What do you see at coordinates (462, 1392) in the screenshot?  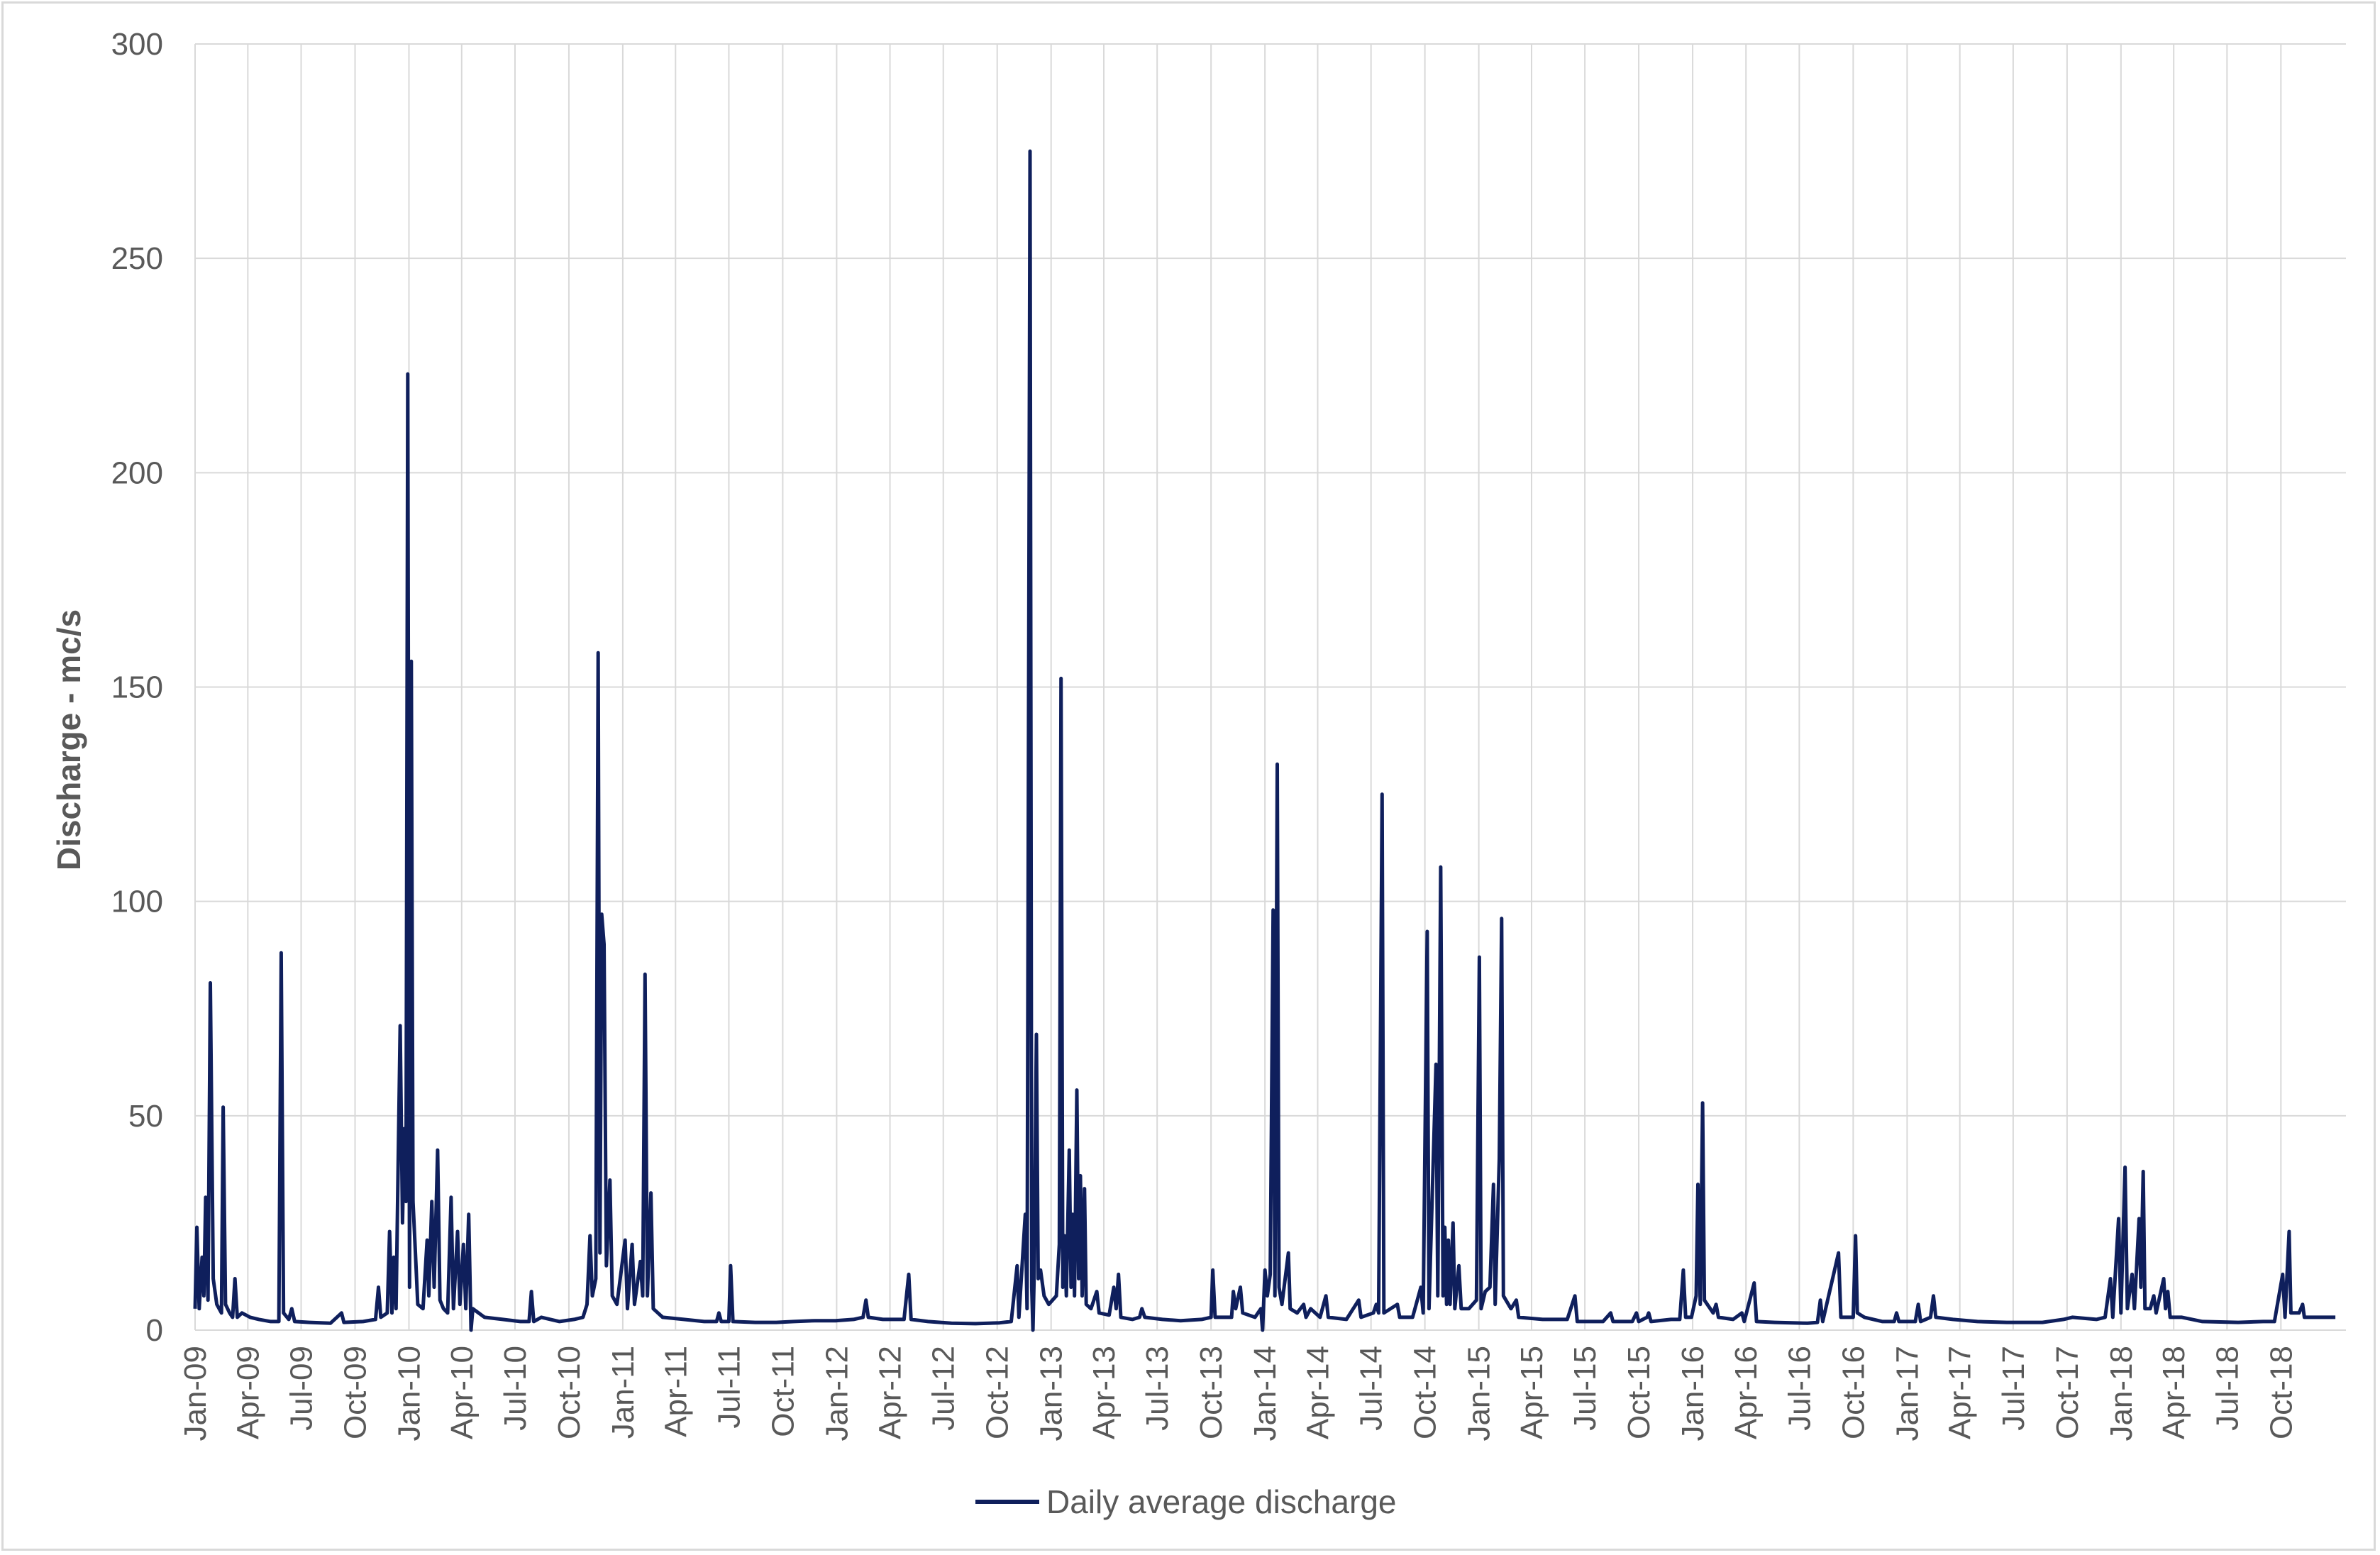 I see `x-tick-label: Apr-10` at bounding box center [462, 1392].